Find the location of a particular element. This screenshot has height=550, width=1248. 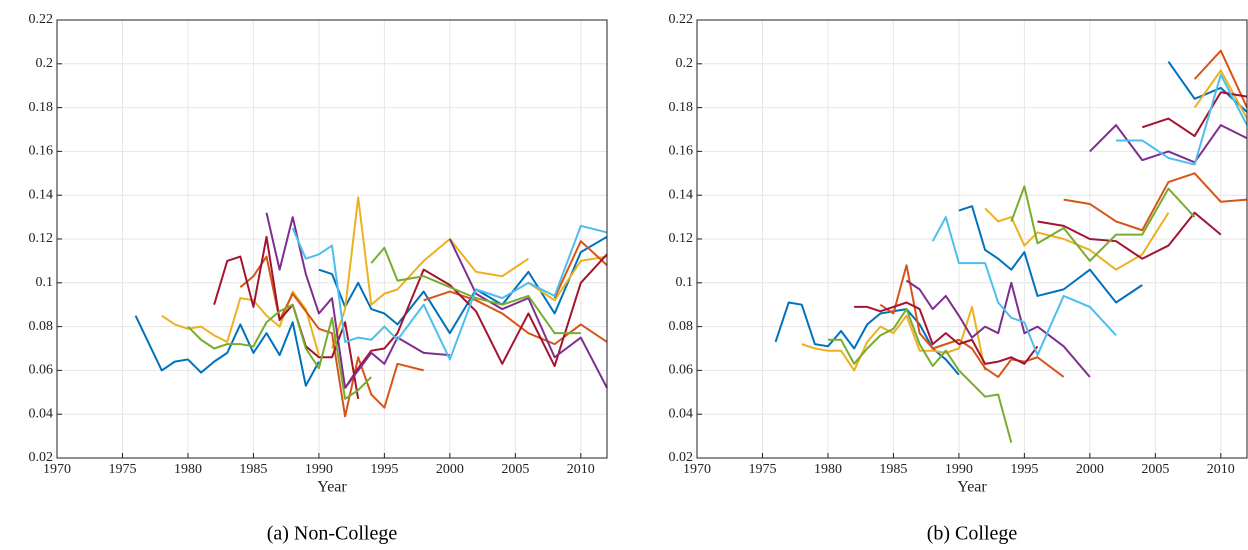

caption: (b) College is located at coordinates (972, 534).